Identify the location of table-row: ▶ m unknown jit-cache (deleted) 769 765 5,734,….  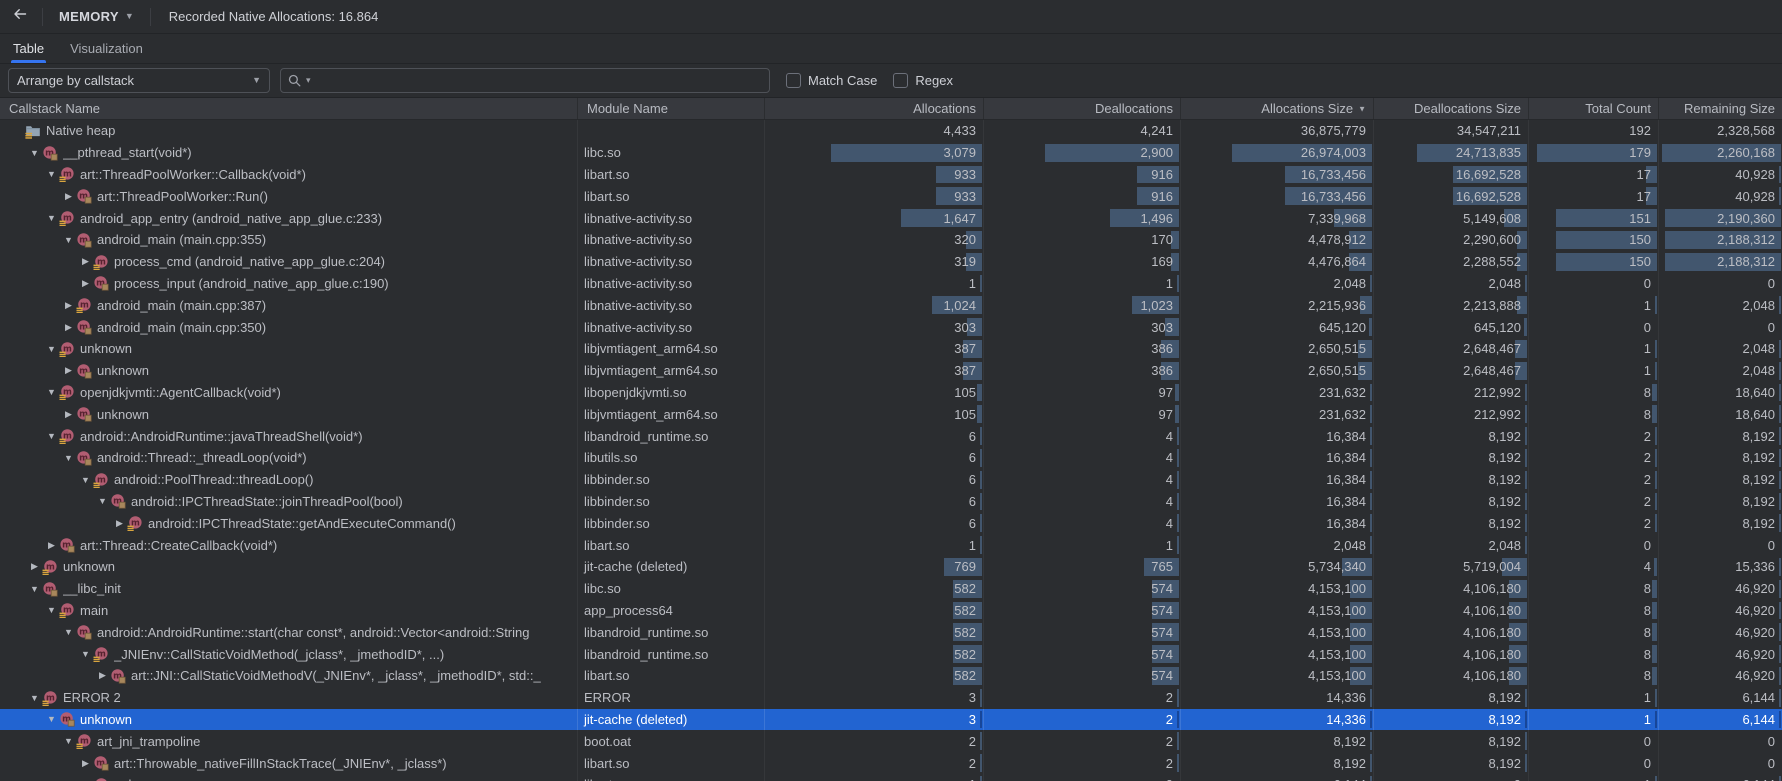
(891, 566).